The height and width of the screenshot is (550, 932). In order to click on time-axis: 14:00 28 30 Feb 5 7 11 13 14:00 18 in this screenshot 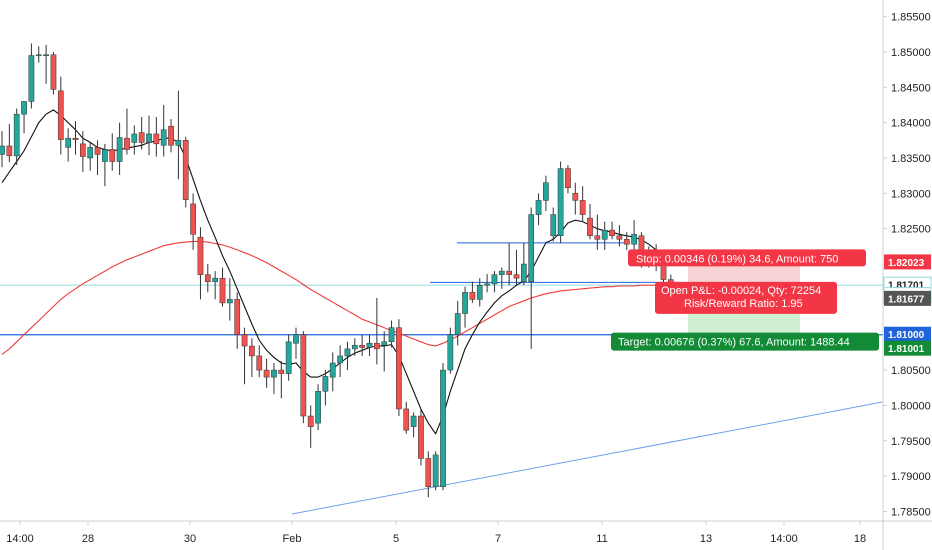, I will do `click(436, 533)`.